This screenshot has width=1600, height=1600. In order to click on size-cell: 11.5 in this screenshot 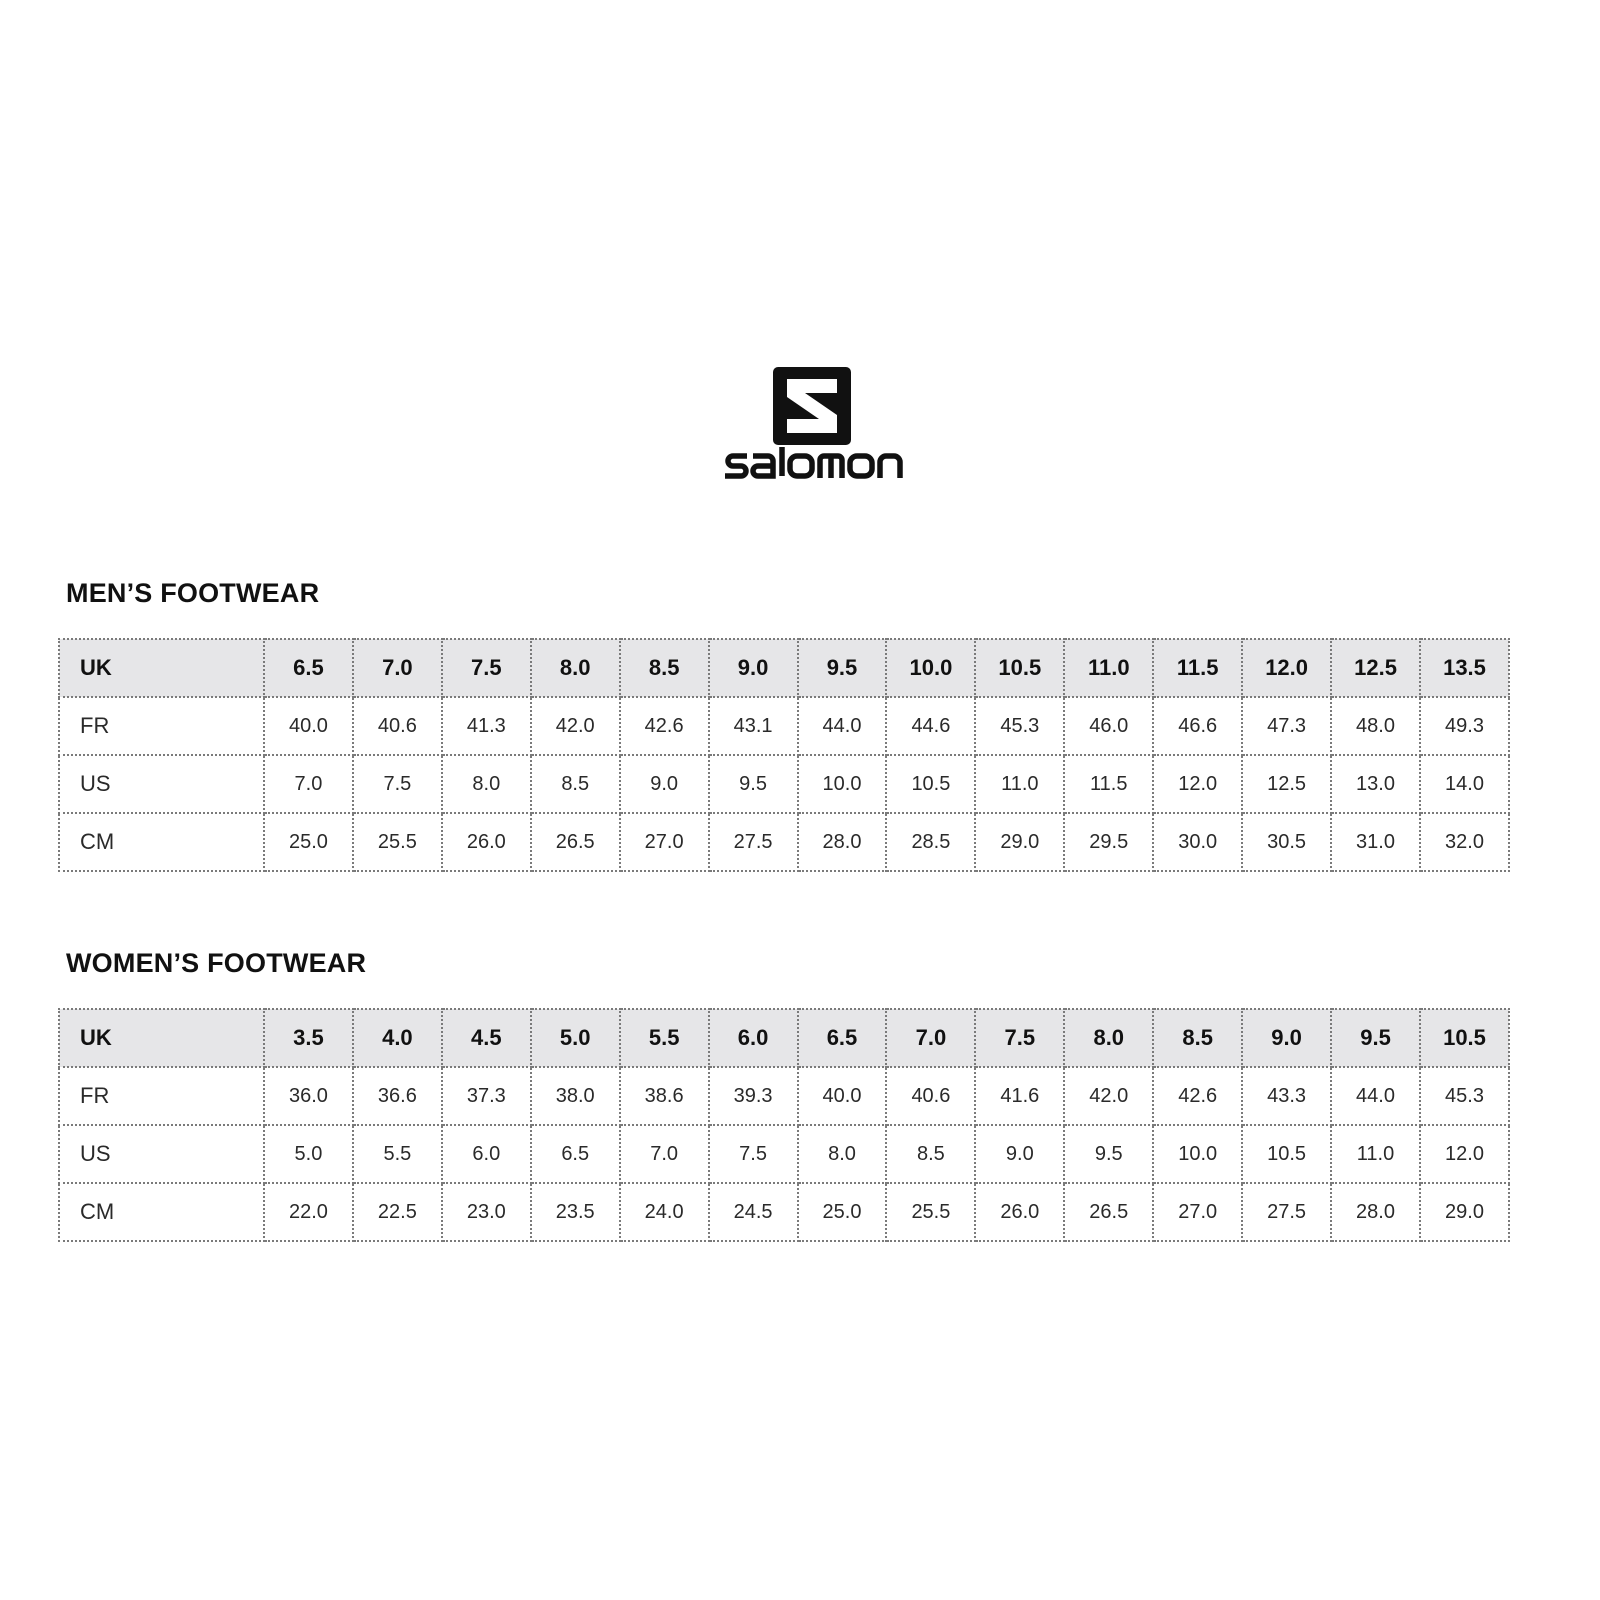, I will do `click(1198, 668)`.